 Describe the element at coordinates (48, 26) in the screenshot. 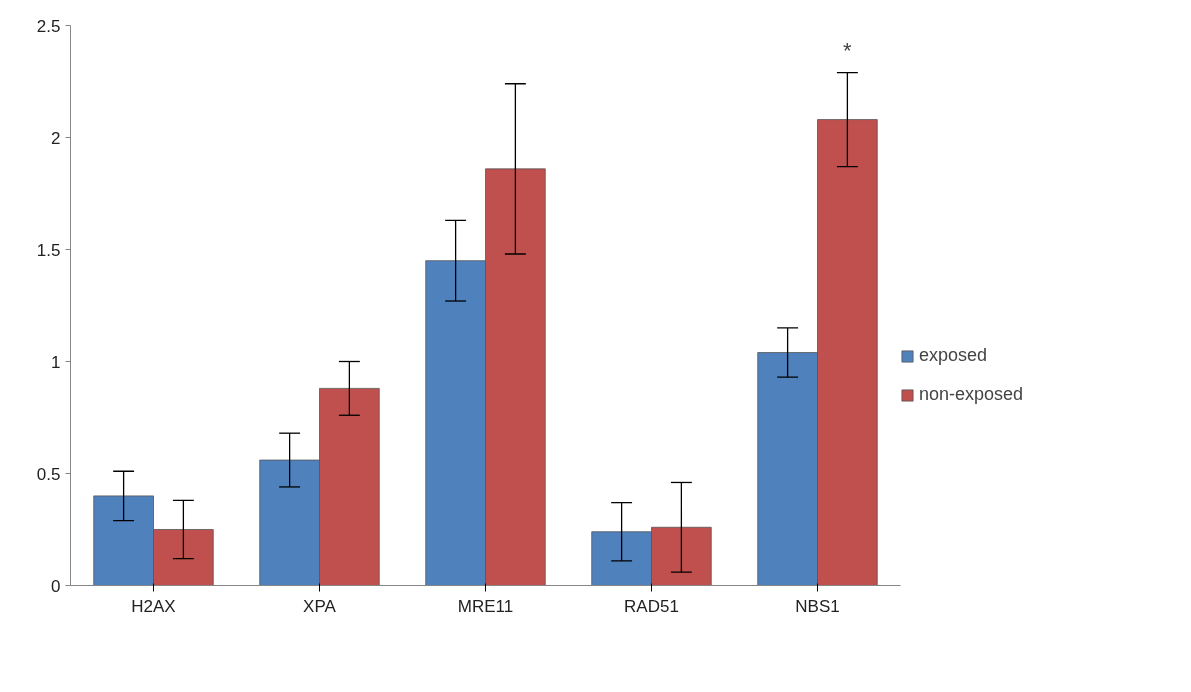

I see `y-tick-label: 2.5` at that location.